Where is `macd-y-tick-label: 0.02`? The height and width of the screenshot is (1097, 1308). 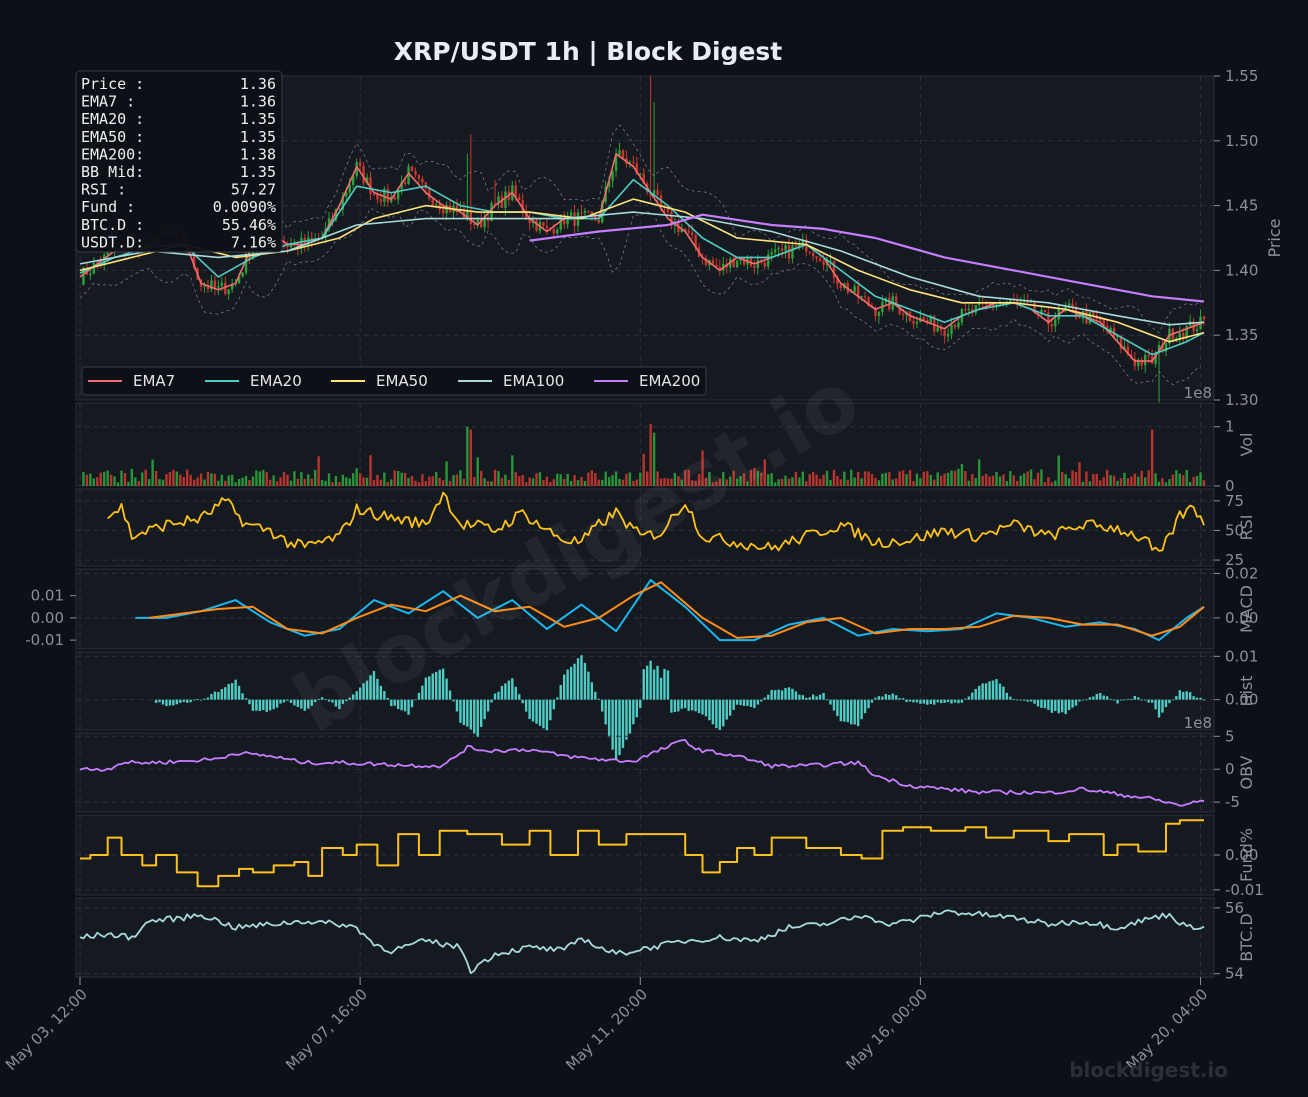
macd-y-tick-label: 0.02 is located at coordinates (1241, 573).